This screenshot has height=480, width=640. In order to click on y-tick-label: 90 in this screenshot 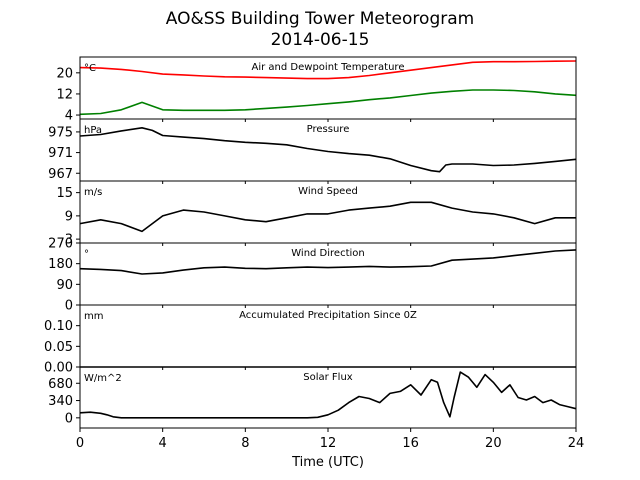, I will do `click(64, 285)`.